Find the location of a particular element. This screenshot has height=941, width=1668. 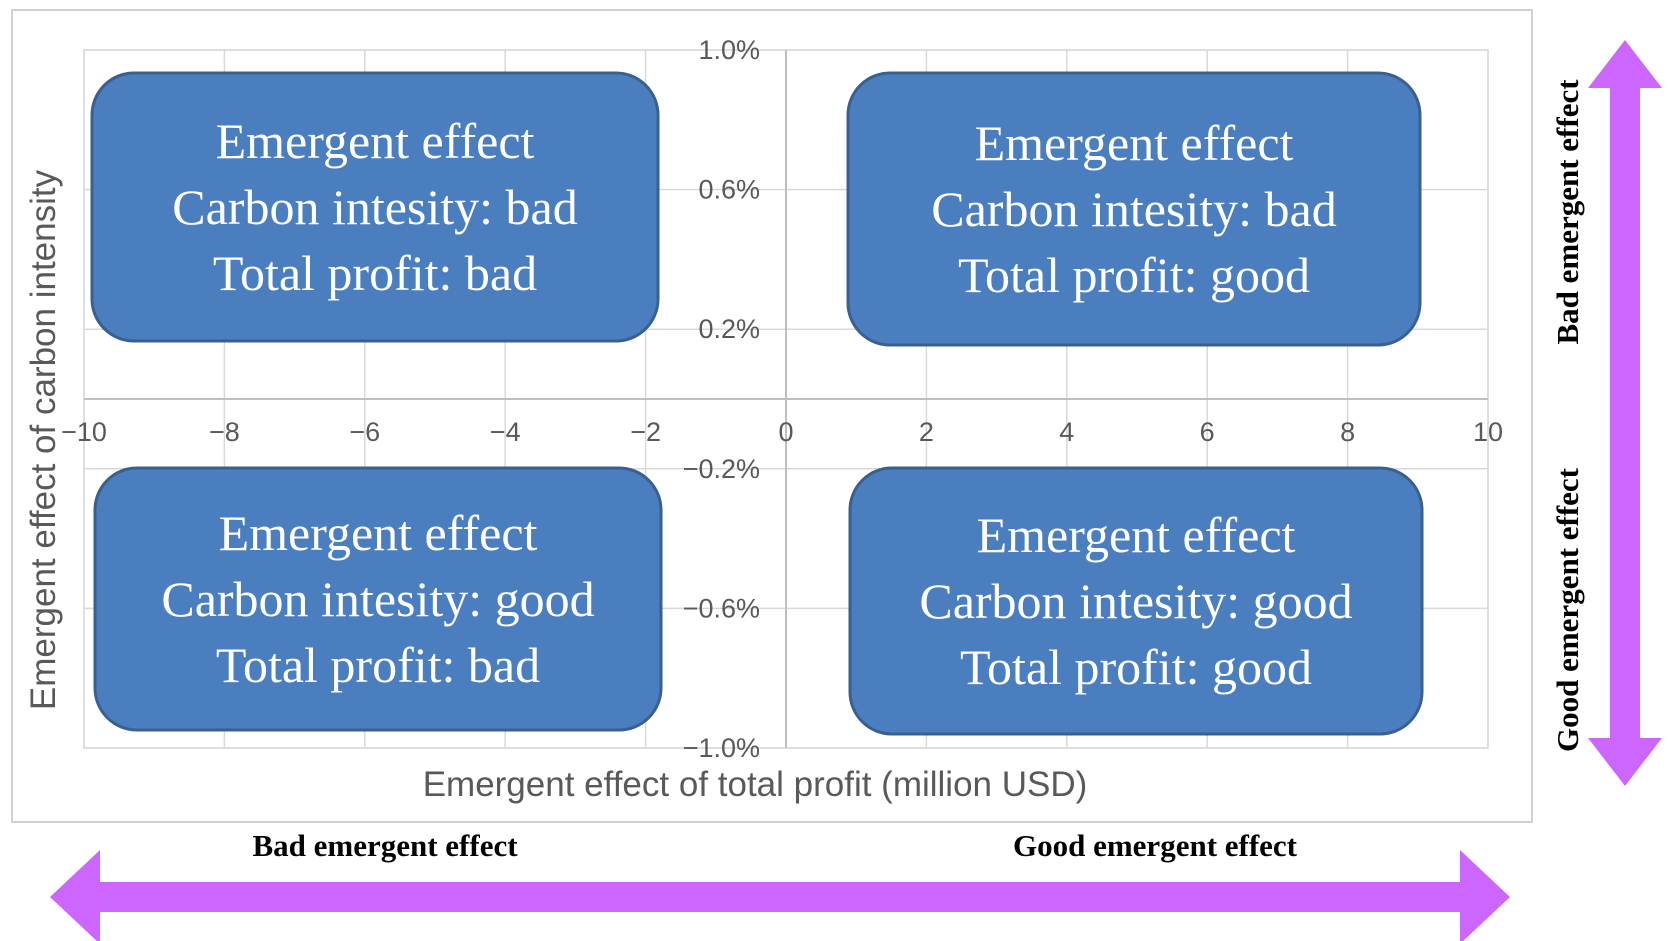

horizontal-double-arrow is located at coordinates (780, 895).